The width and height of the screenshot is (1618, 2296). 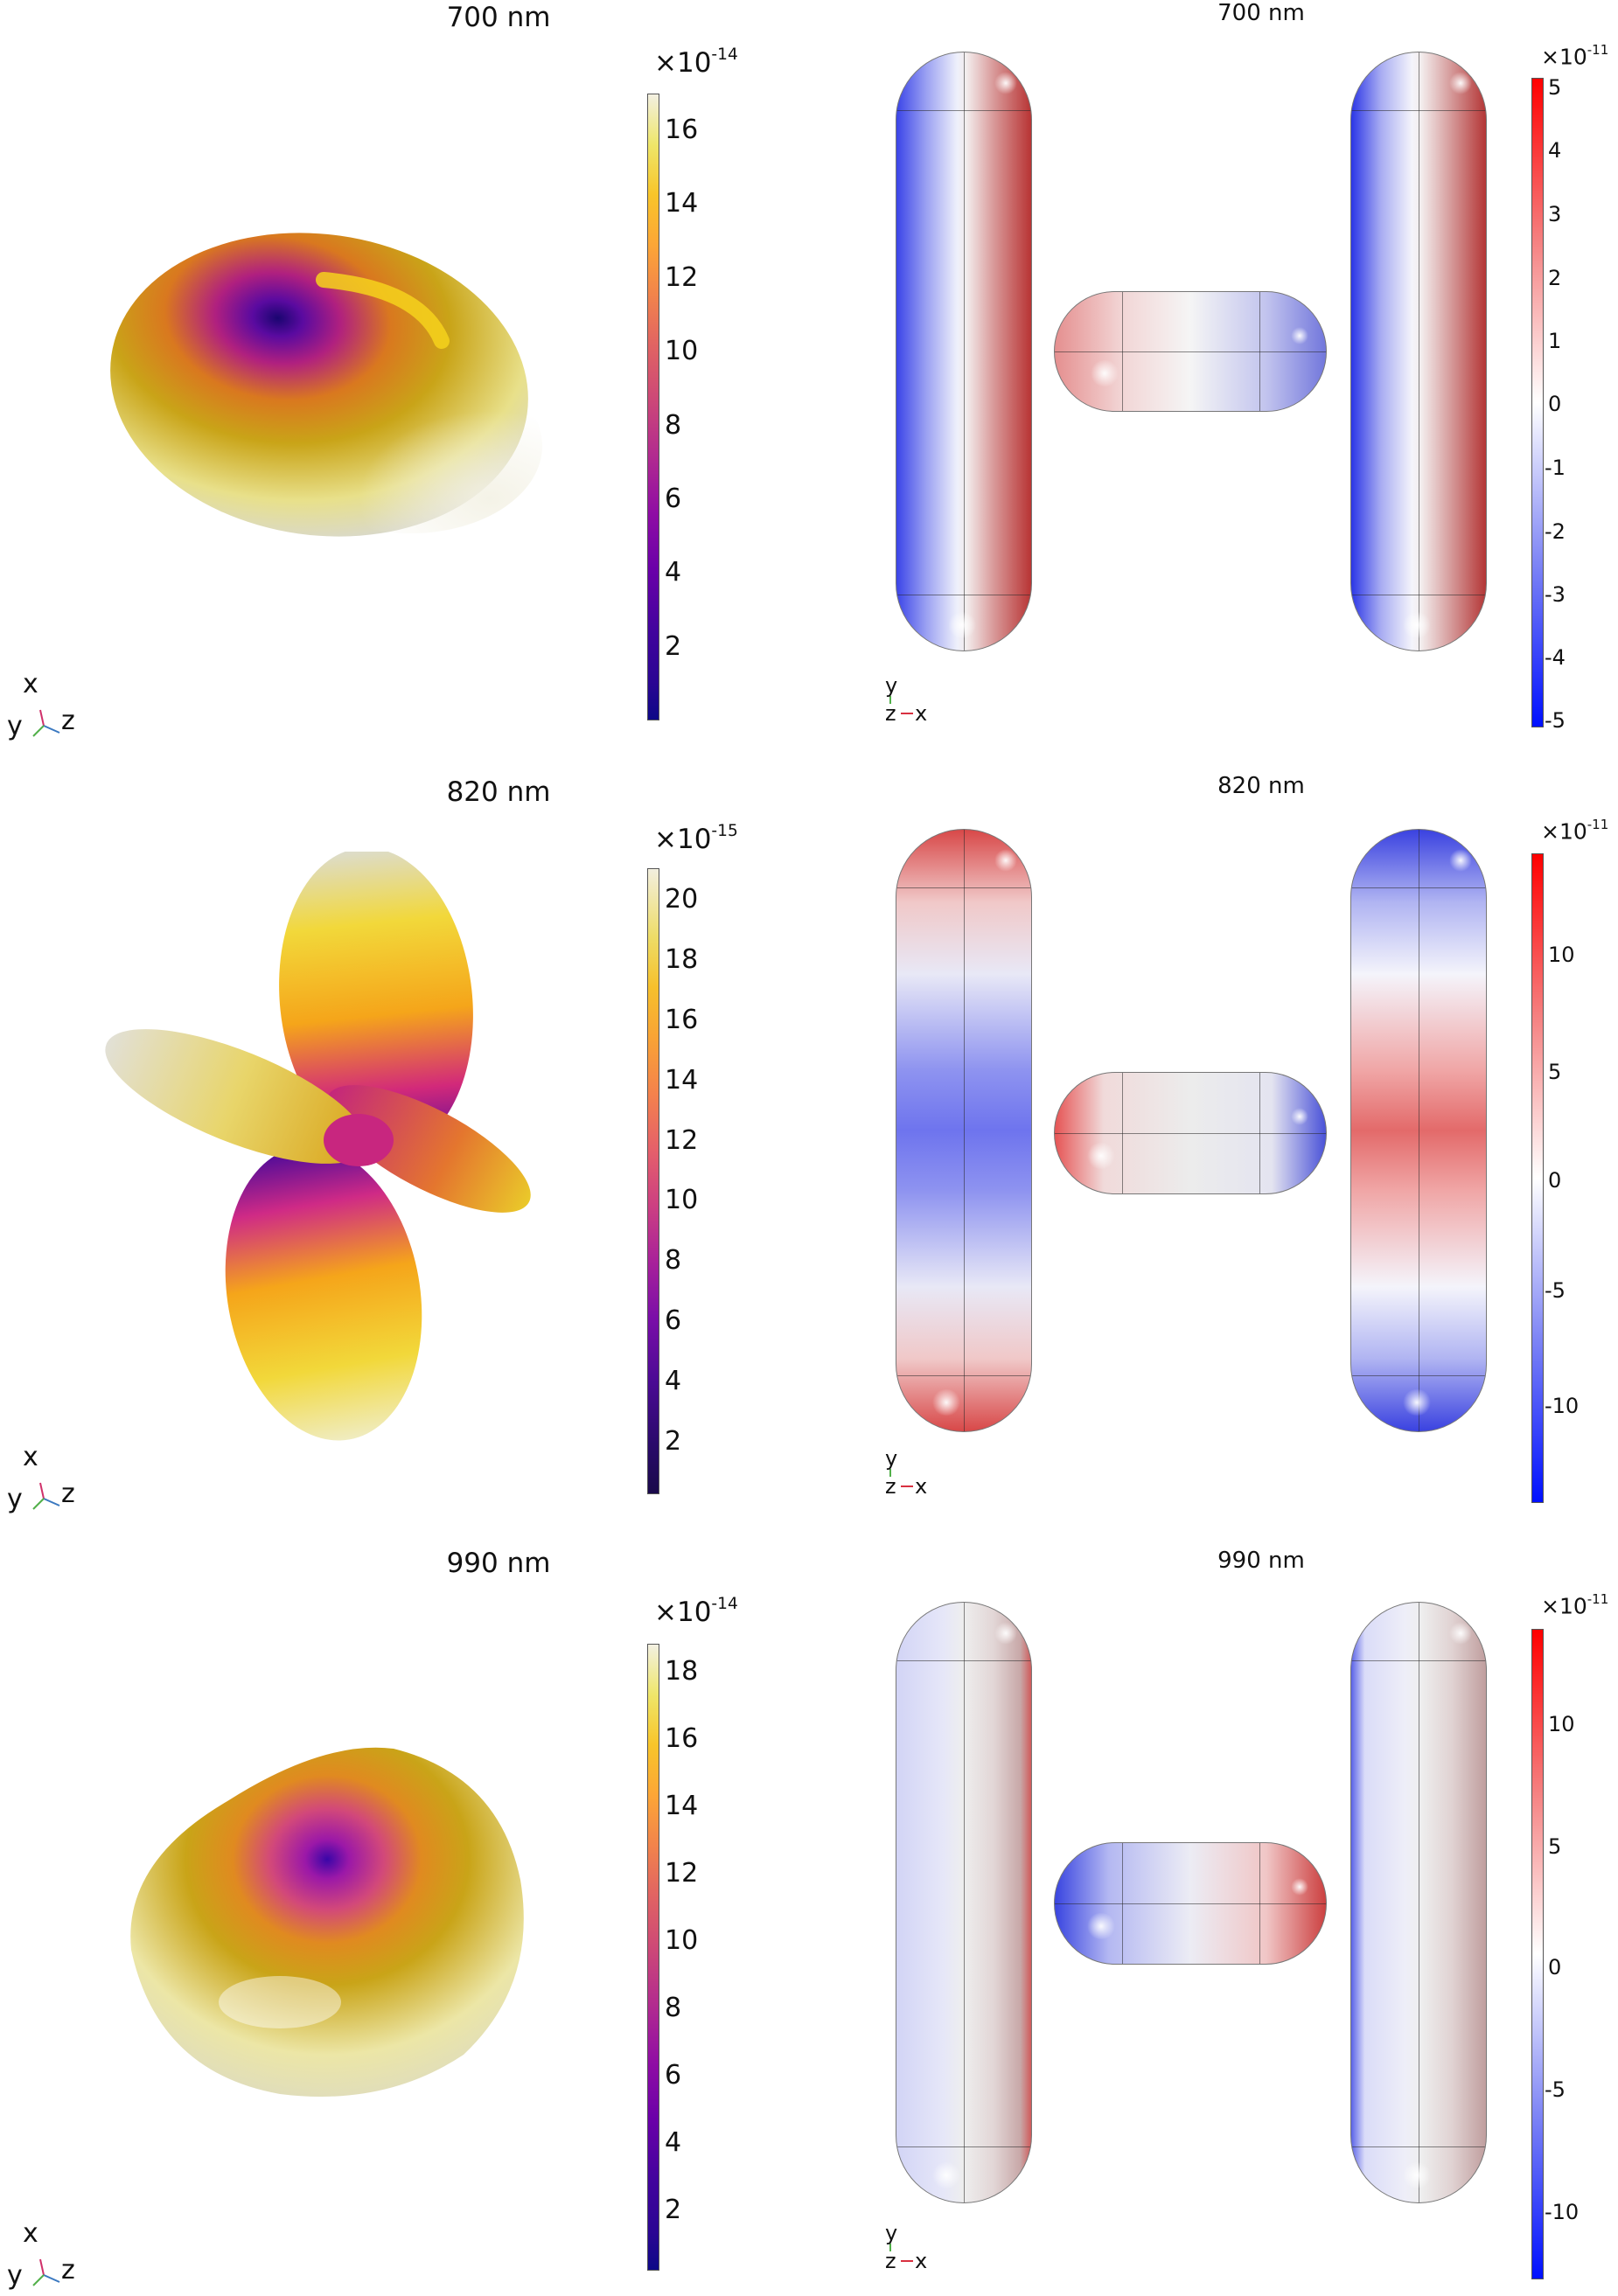 I want to click on colorbar-tick: -4, so click(x=1555, y=657).